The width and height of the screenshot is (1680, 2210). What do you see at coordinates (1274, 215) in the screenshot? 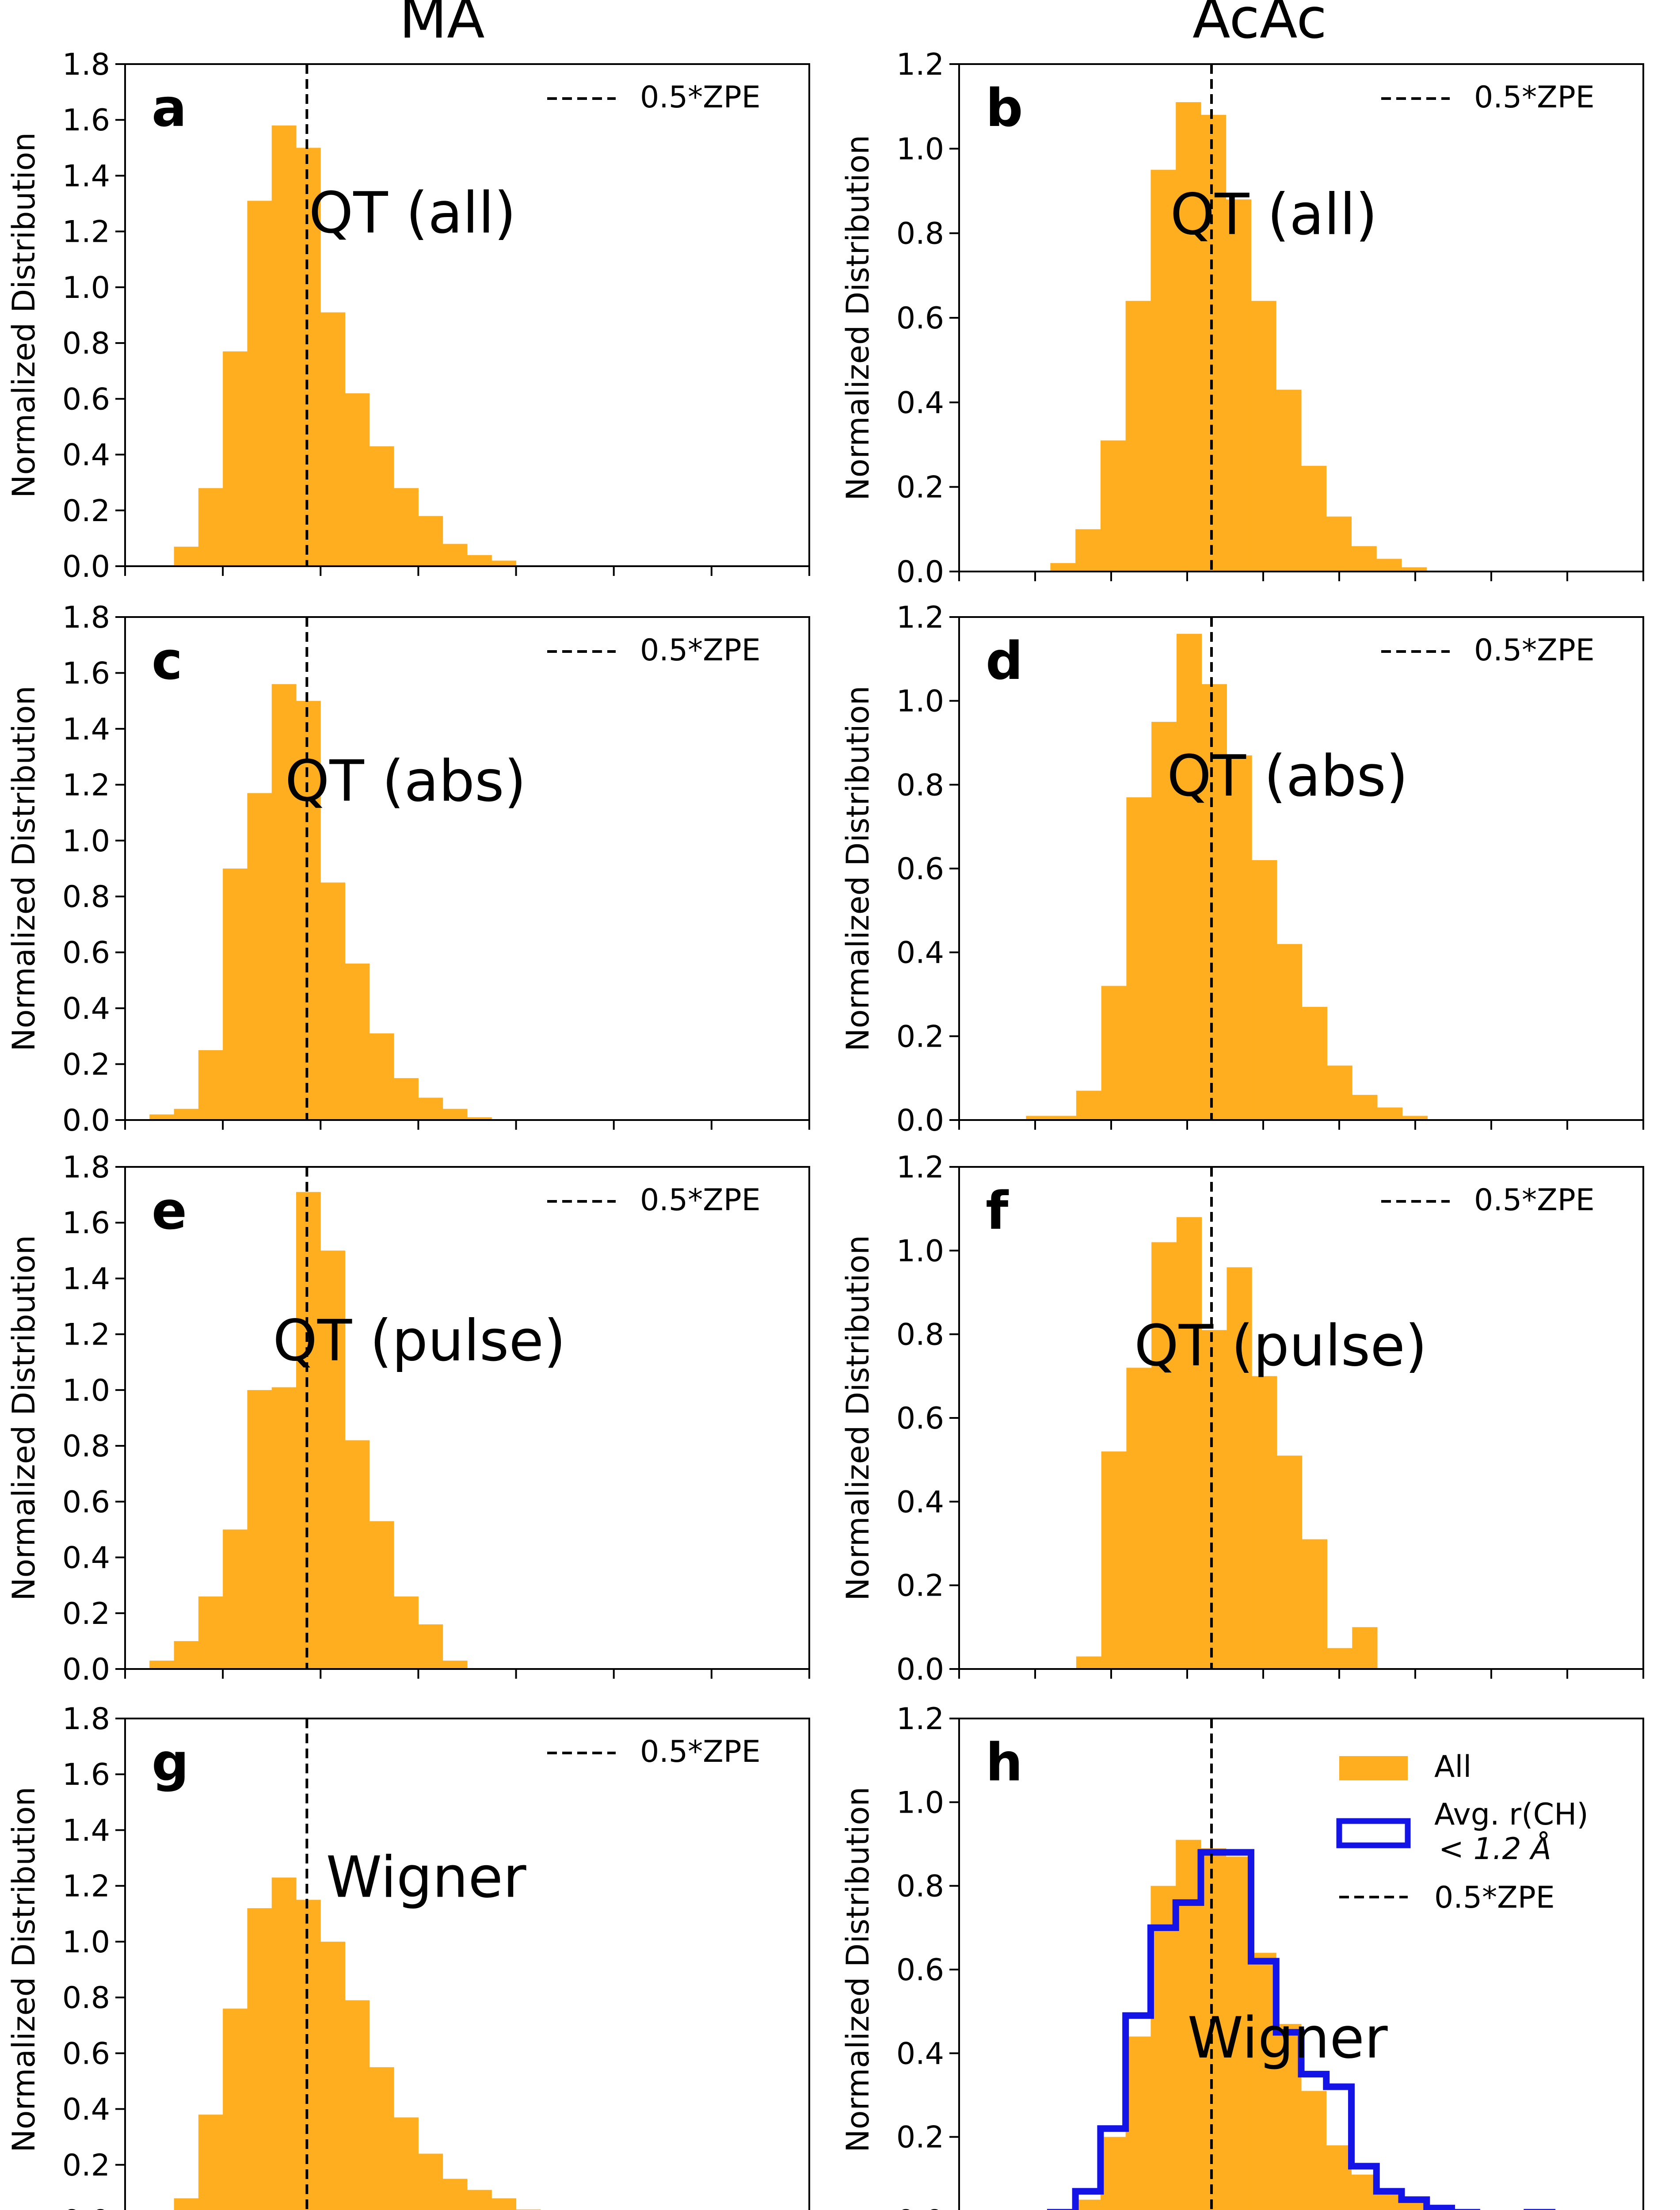
I see `method-label: QT (all)` at bounding box center [1274, 215].